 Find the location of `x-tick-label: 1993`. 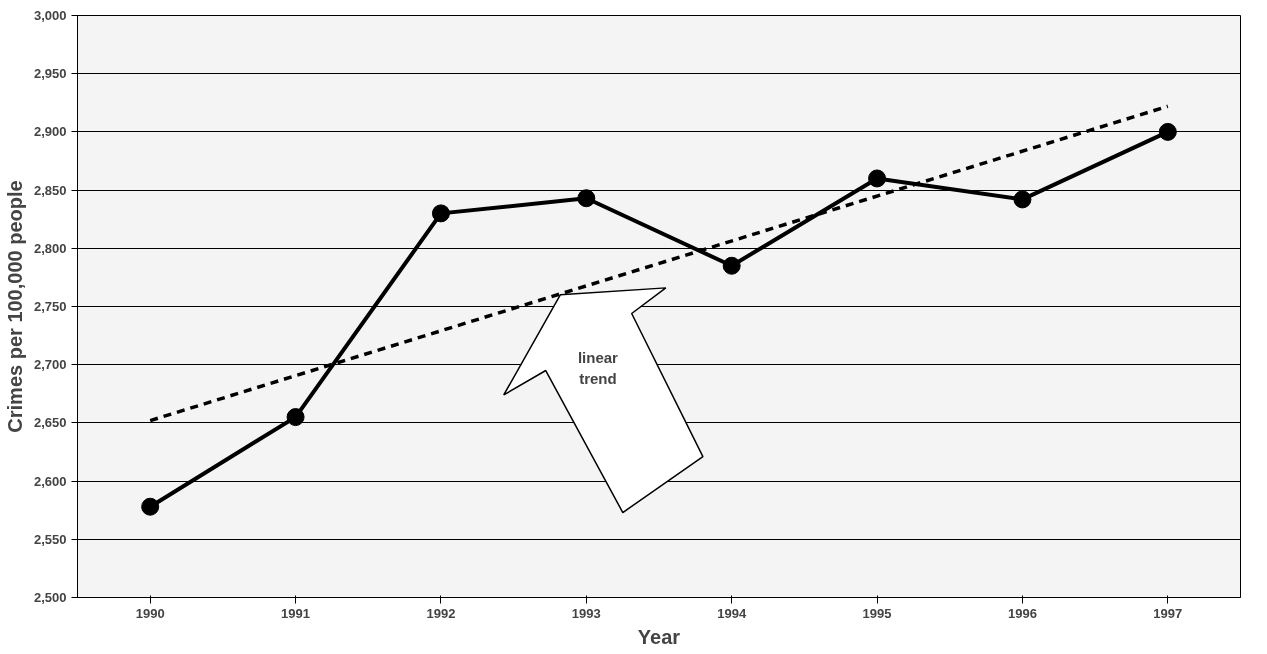

x-tick-label: 1993 is located at coordinates (586, 613).